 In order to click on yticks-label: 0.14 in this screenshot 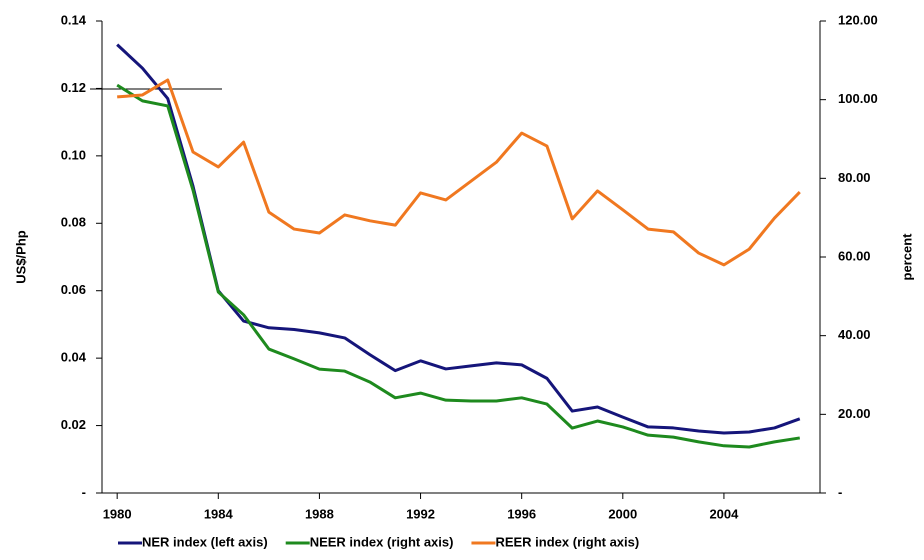, I will do `click(74, 19)`.